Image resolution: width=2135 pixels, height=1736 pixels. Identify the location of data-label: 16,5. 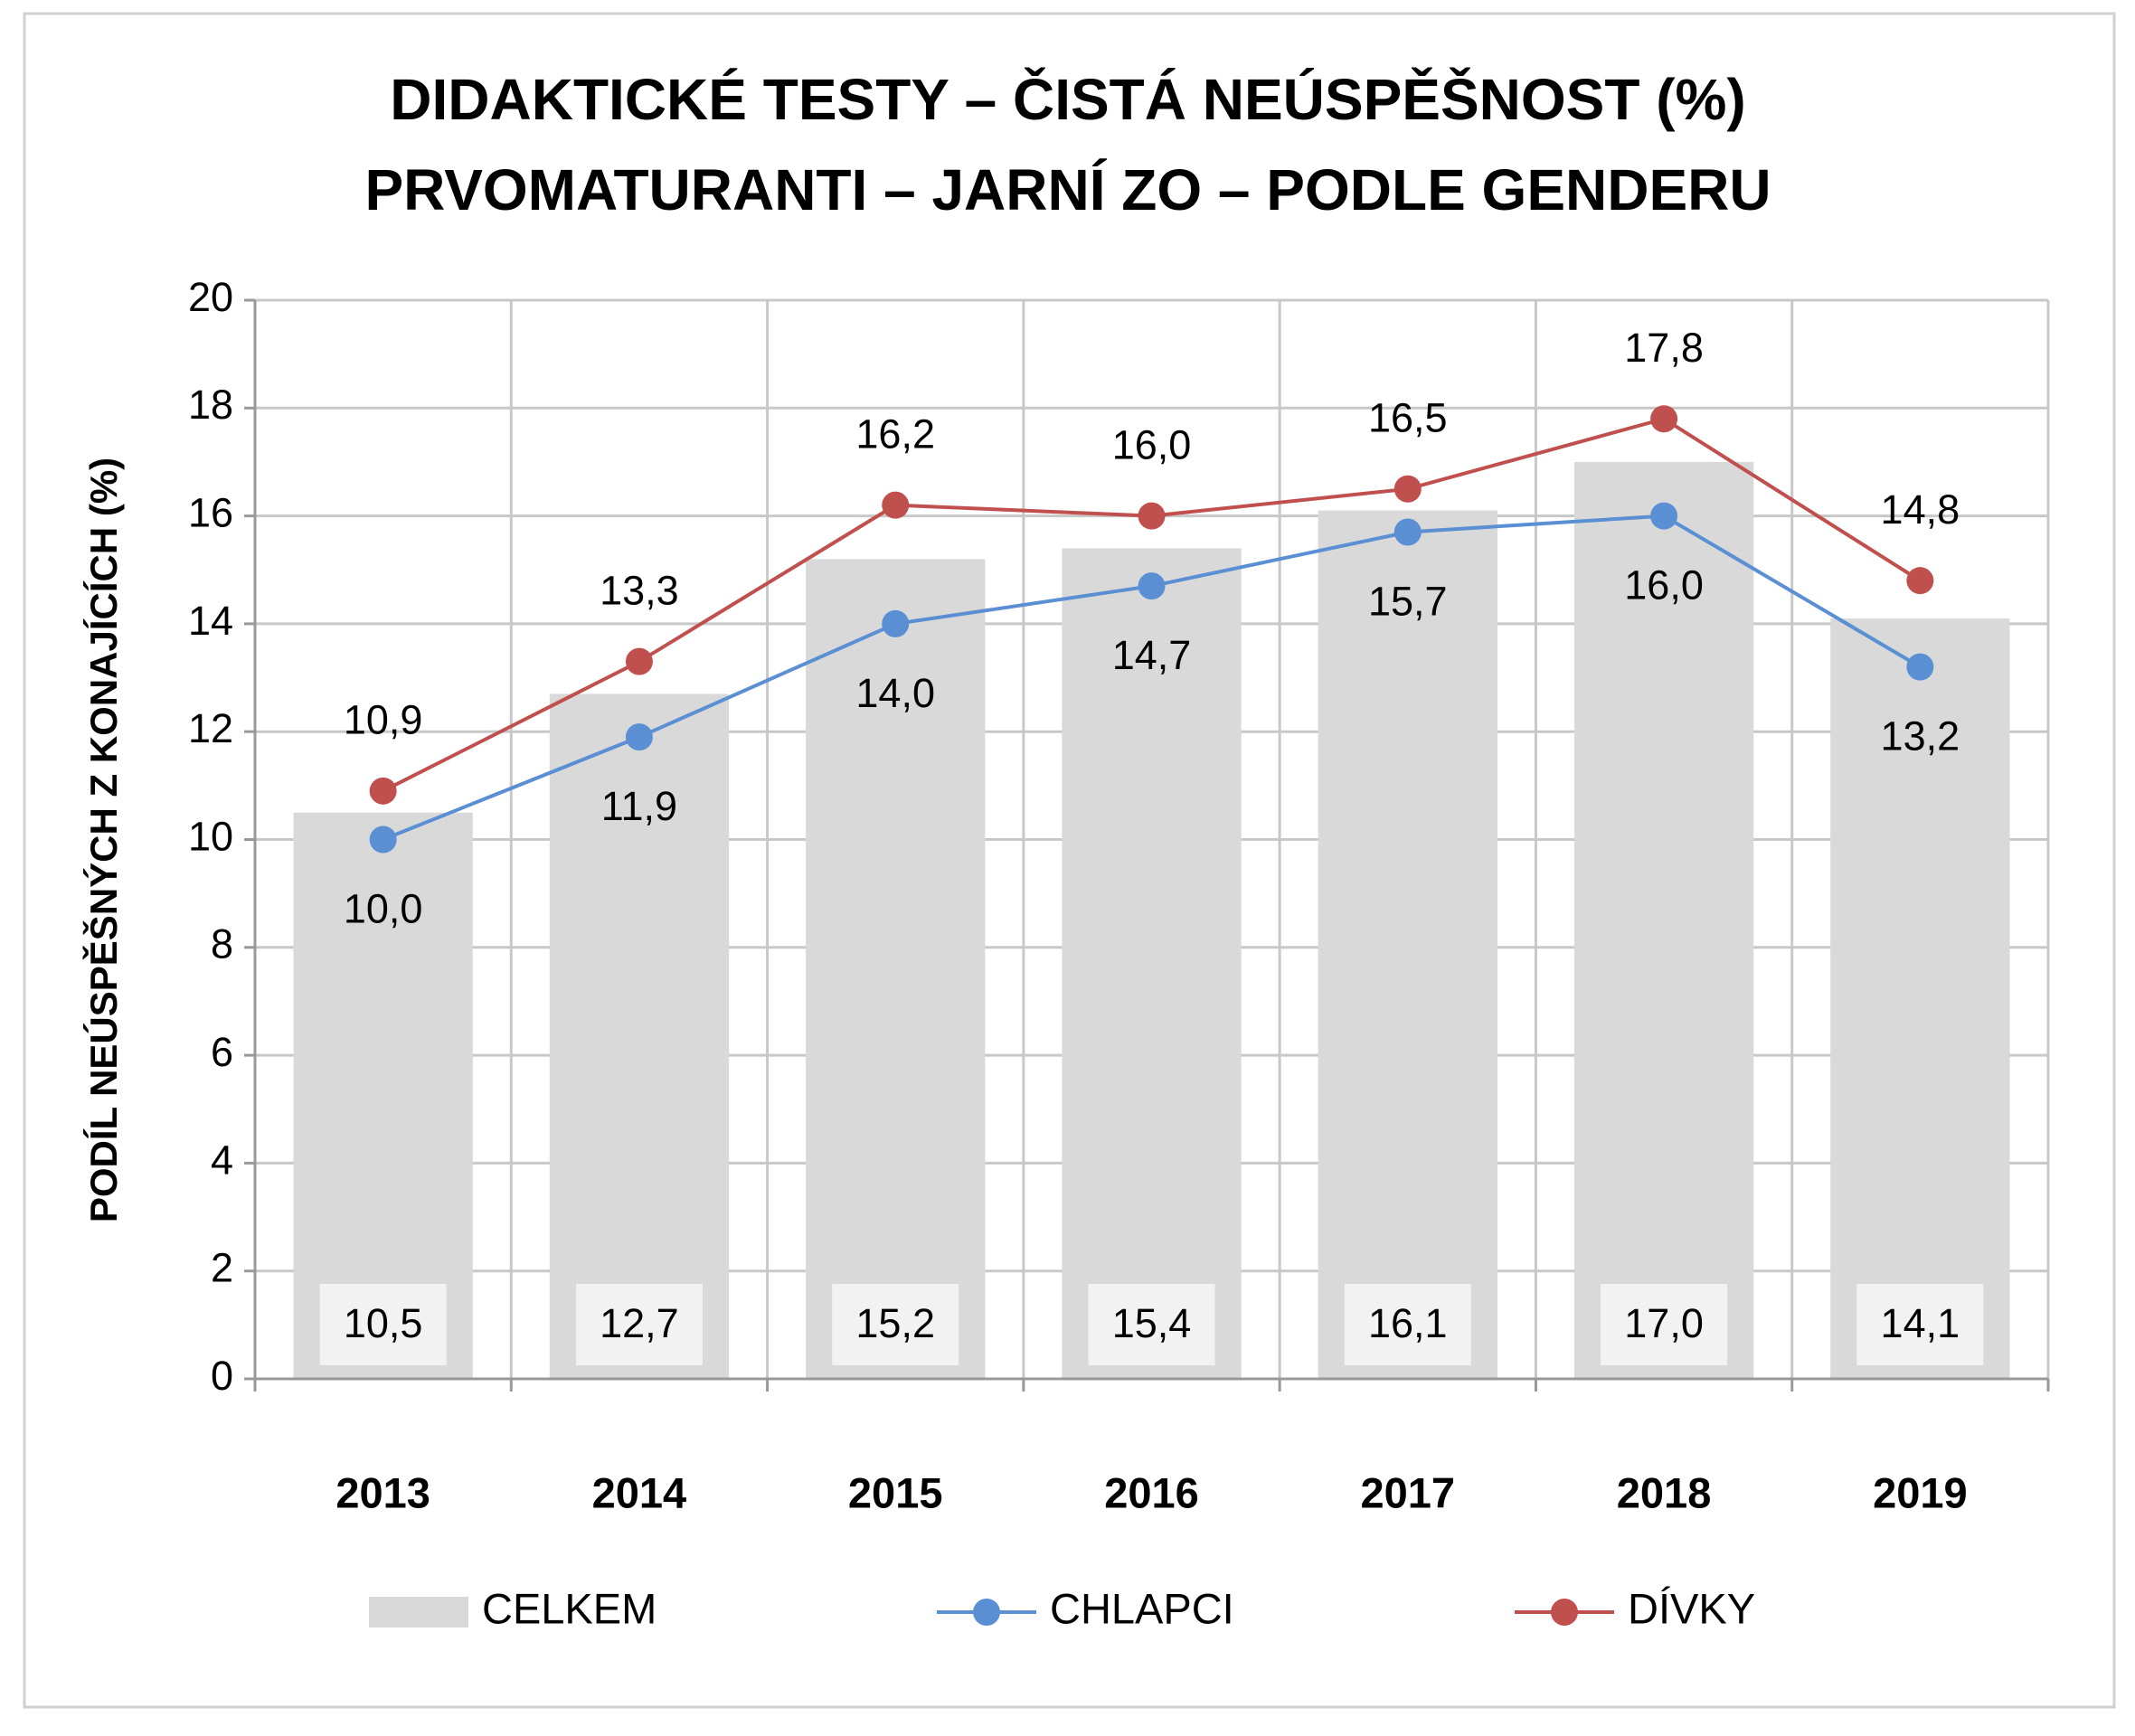
(1408, 418).